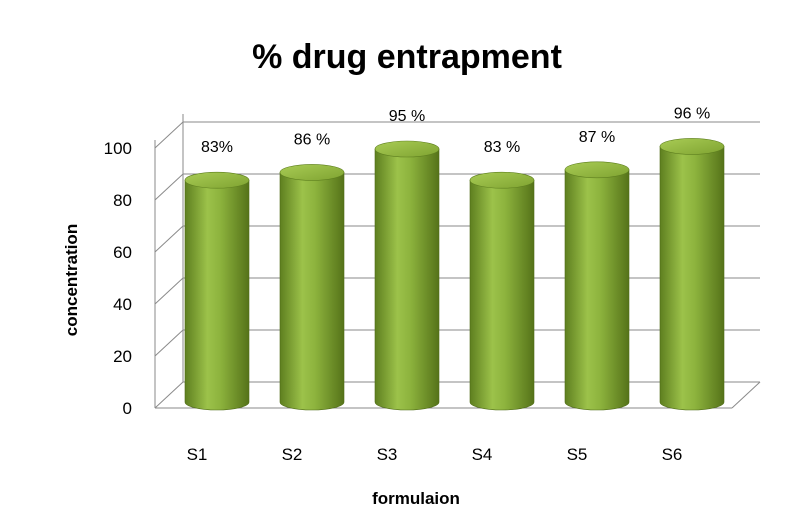 The image size is (794, 524). What do you see at coordinates (292, 454) in the screenshot?
I see `x-tick-label: S2` at bounding box center [292, 454].